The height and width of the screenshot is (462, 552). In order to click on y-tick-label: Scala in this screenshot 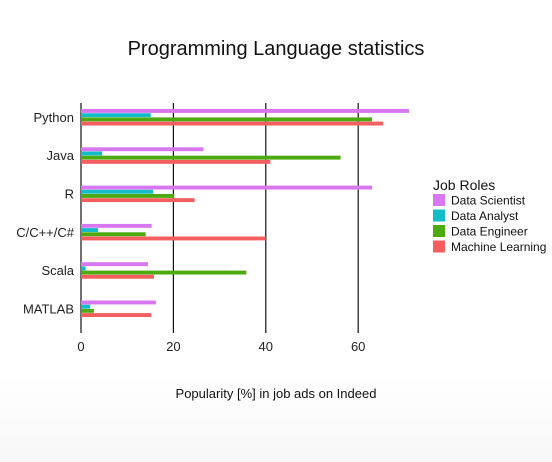, I will do `click(57, 270)`.